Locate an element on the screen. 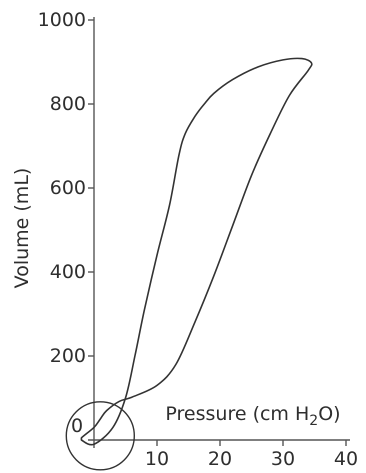 The height and width of the screenshot is (473, 366). y-tick-label: 1000 is located at coordinates (62, 20).